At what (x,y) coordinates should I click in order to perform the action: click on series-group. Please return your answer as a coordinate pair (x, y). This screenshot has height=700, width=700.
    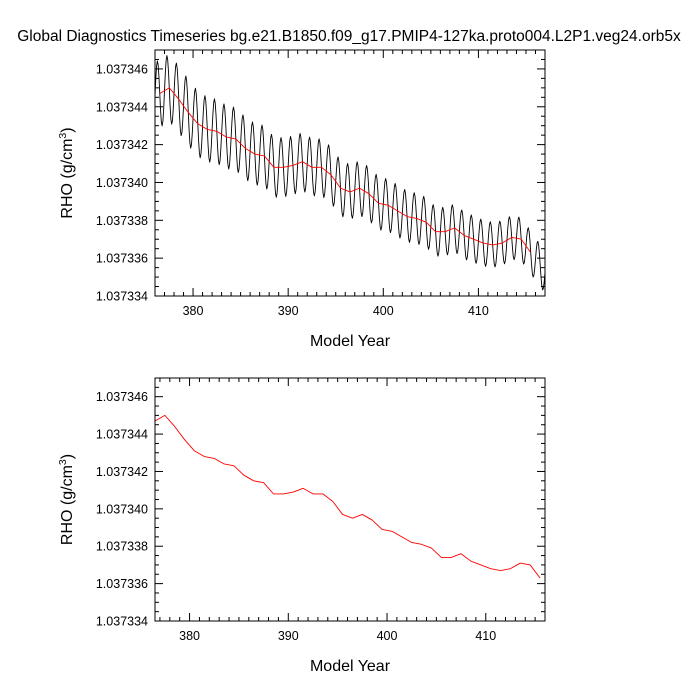
    Looking at the image, I should click on (348, 496).